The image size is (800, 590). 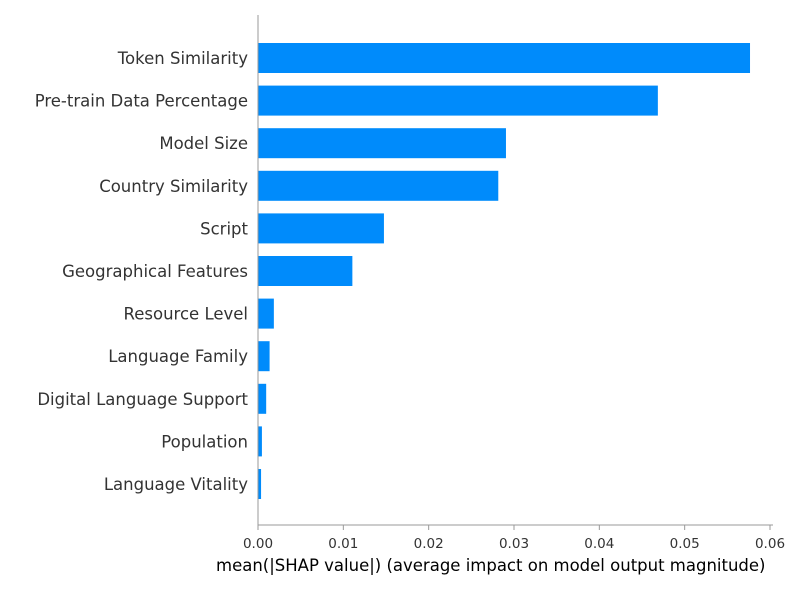 I want to click on category-label: Geographical Features, so click(x=155, y=271).